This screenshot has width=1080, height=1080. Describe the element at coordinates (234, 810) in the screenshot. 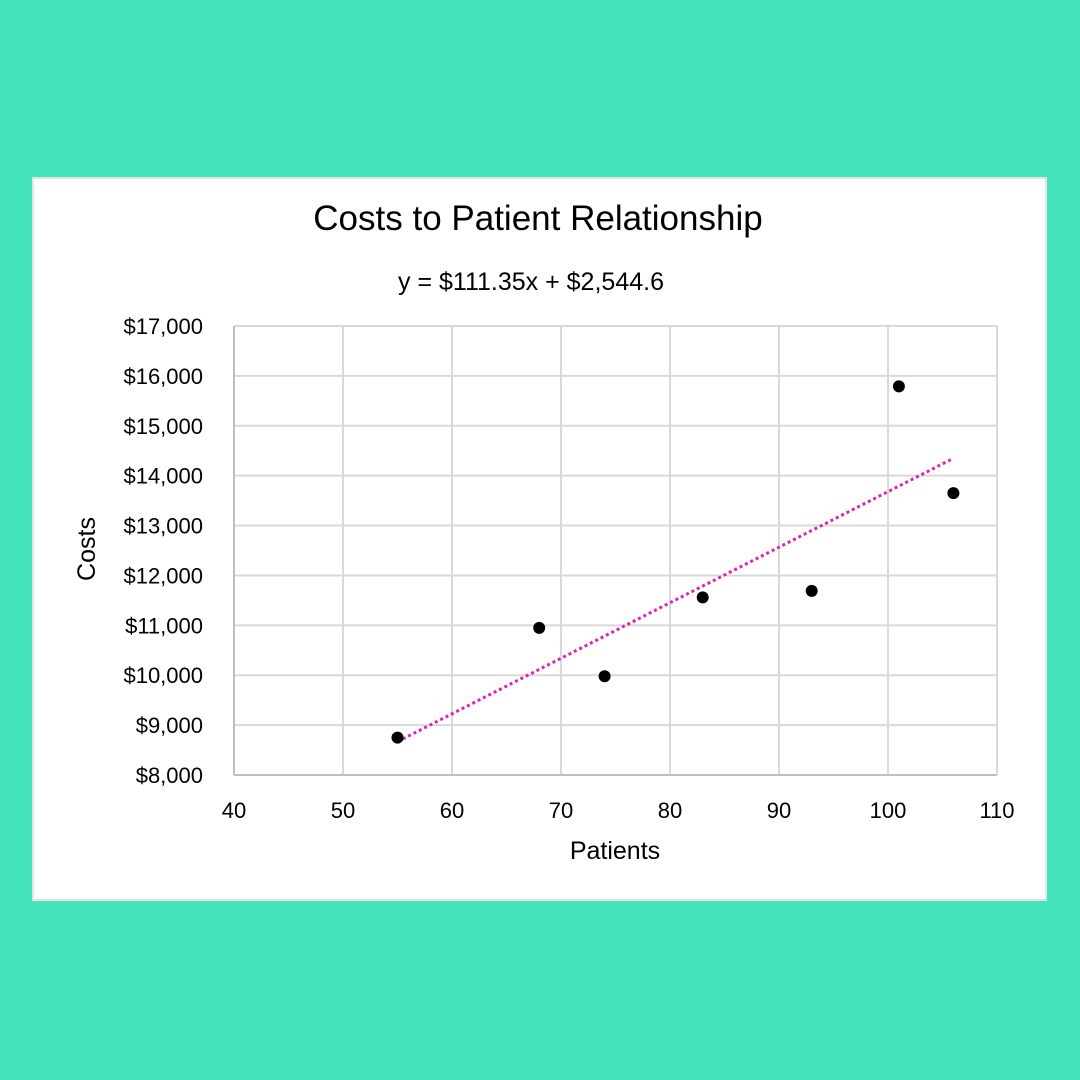

I see `x-tick-label: 40` at that location.